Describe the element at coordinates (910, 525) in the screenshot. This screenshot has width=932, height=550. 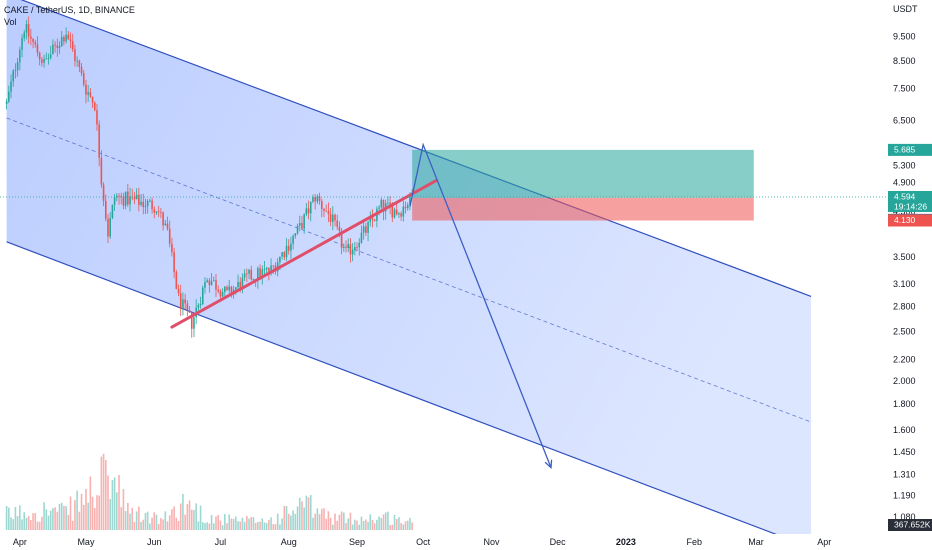
I see `volume-badge` at that location.